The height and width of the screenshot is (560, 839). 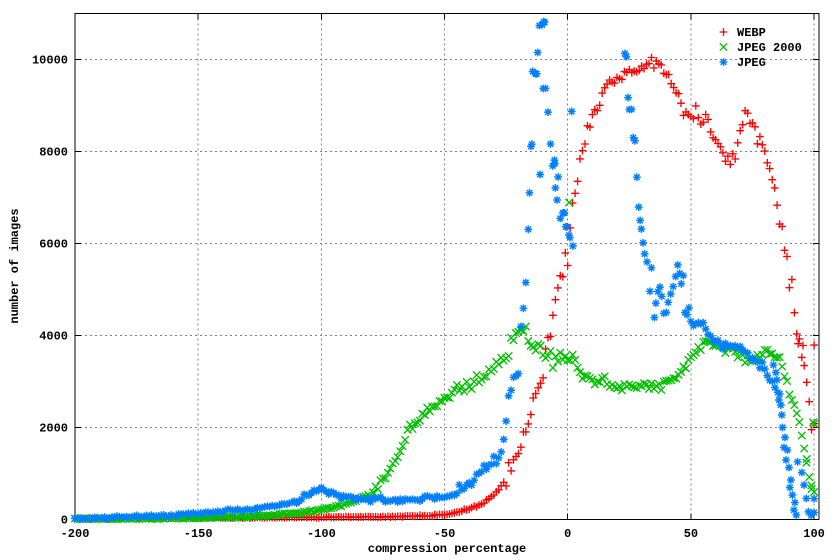 What do you see at coordinates (814, 534) in the screenshot?
I see `svg-text: 100` at bounding box center [814, 534].